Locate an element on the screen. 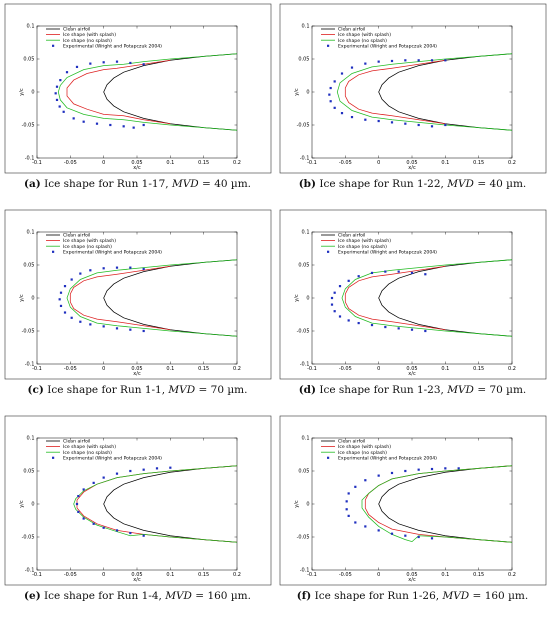  legend-label: Experimental (Wright and Potapczuk 2004) is located at coordinates (387, 252).